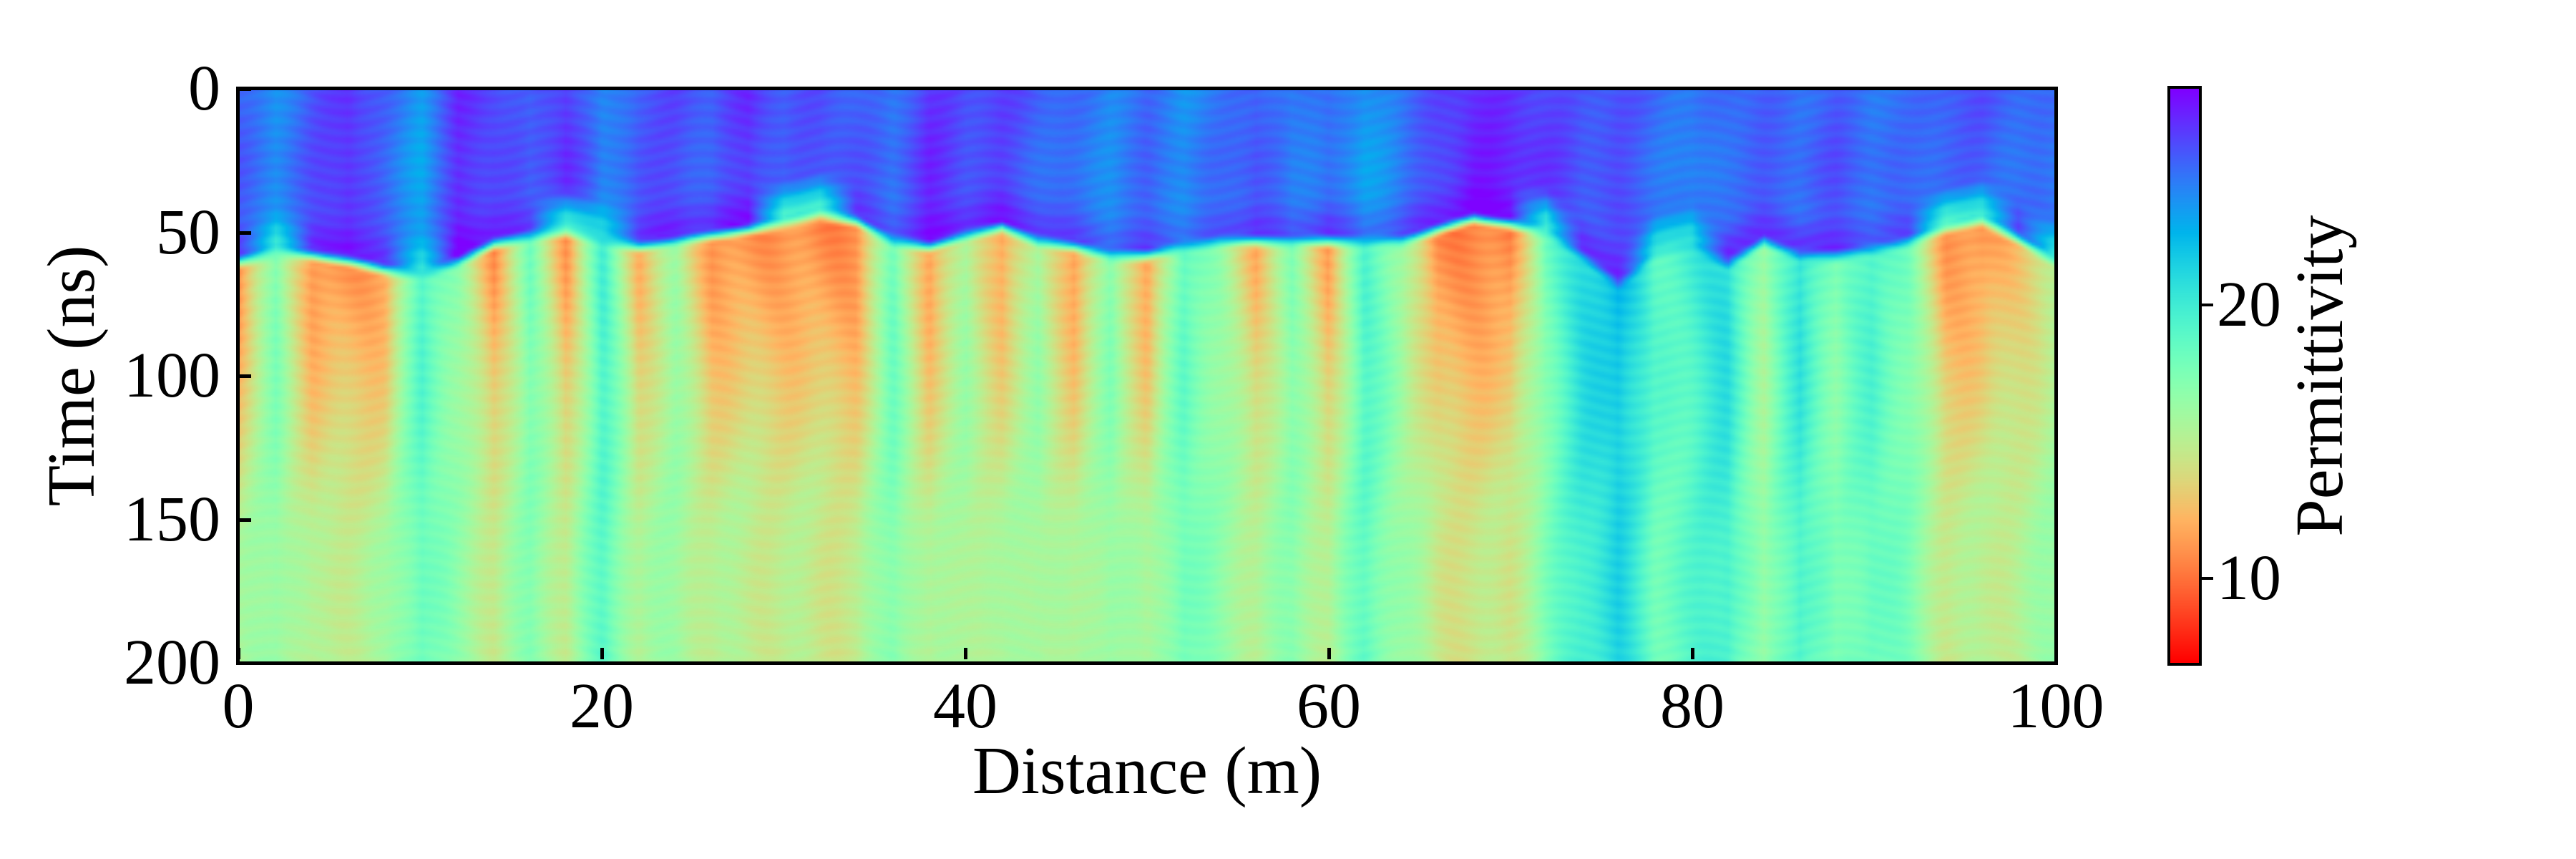 This screenshot has width=2576, height=859. I want to click on x-tick-label: 40, so click(965, 706).